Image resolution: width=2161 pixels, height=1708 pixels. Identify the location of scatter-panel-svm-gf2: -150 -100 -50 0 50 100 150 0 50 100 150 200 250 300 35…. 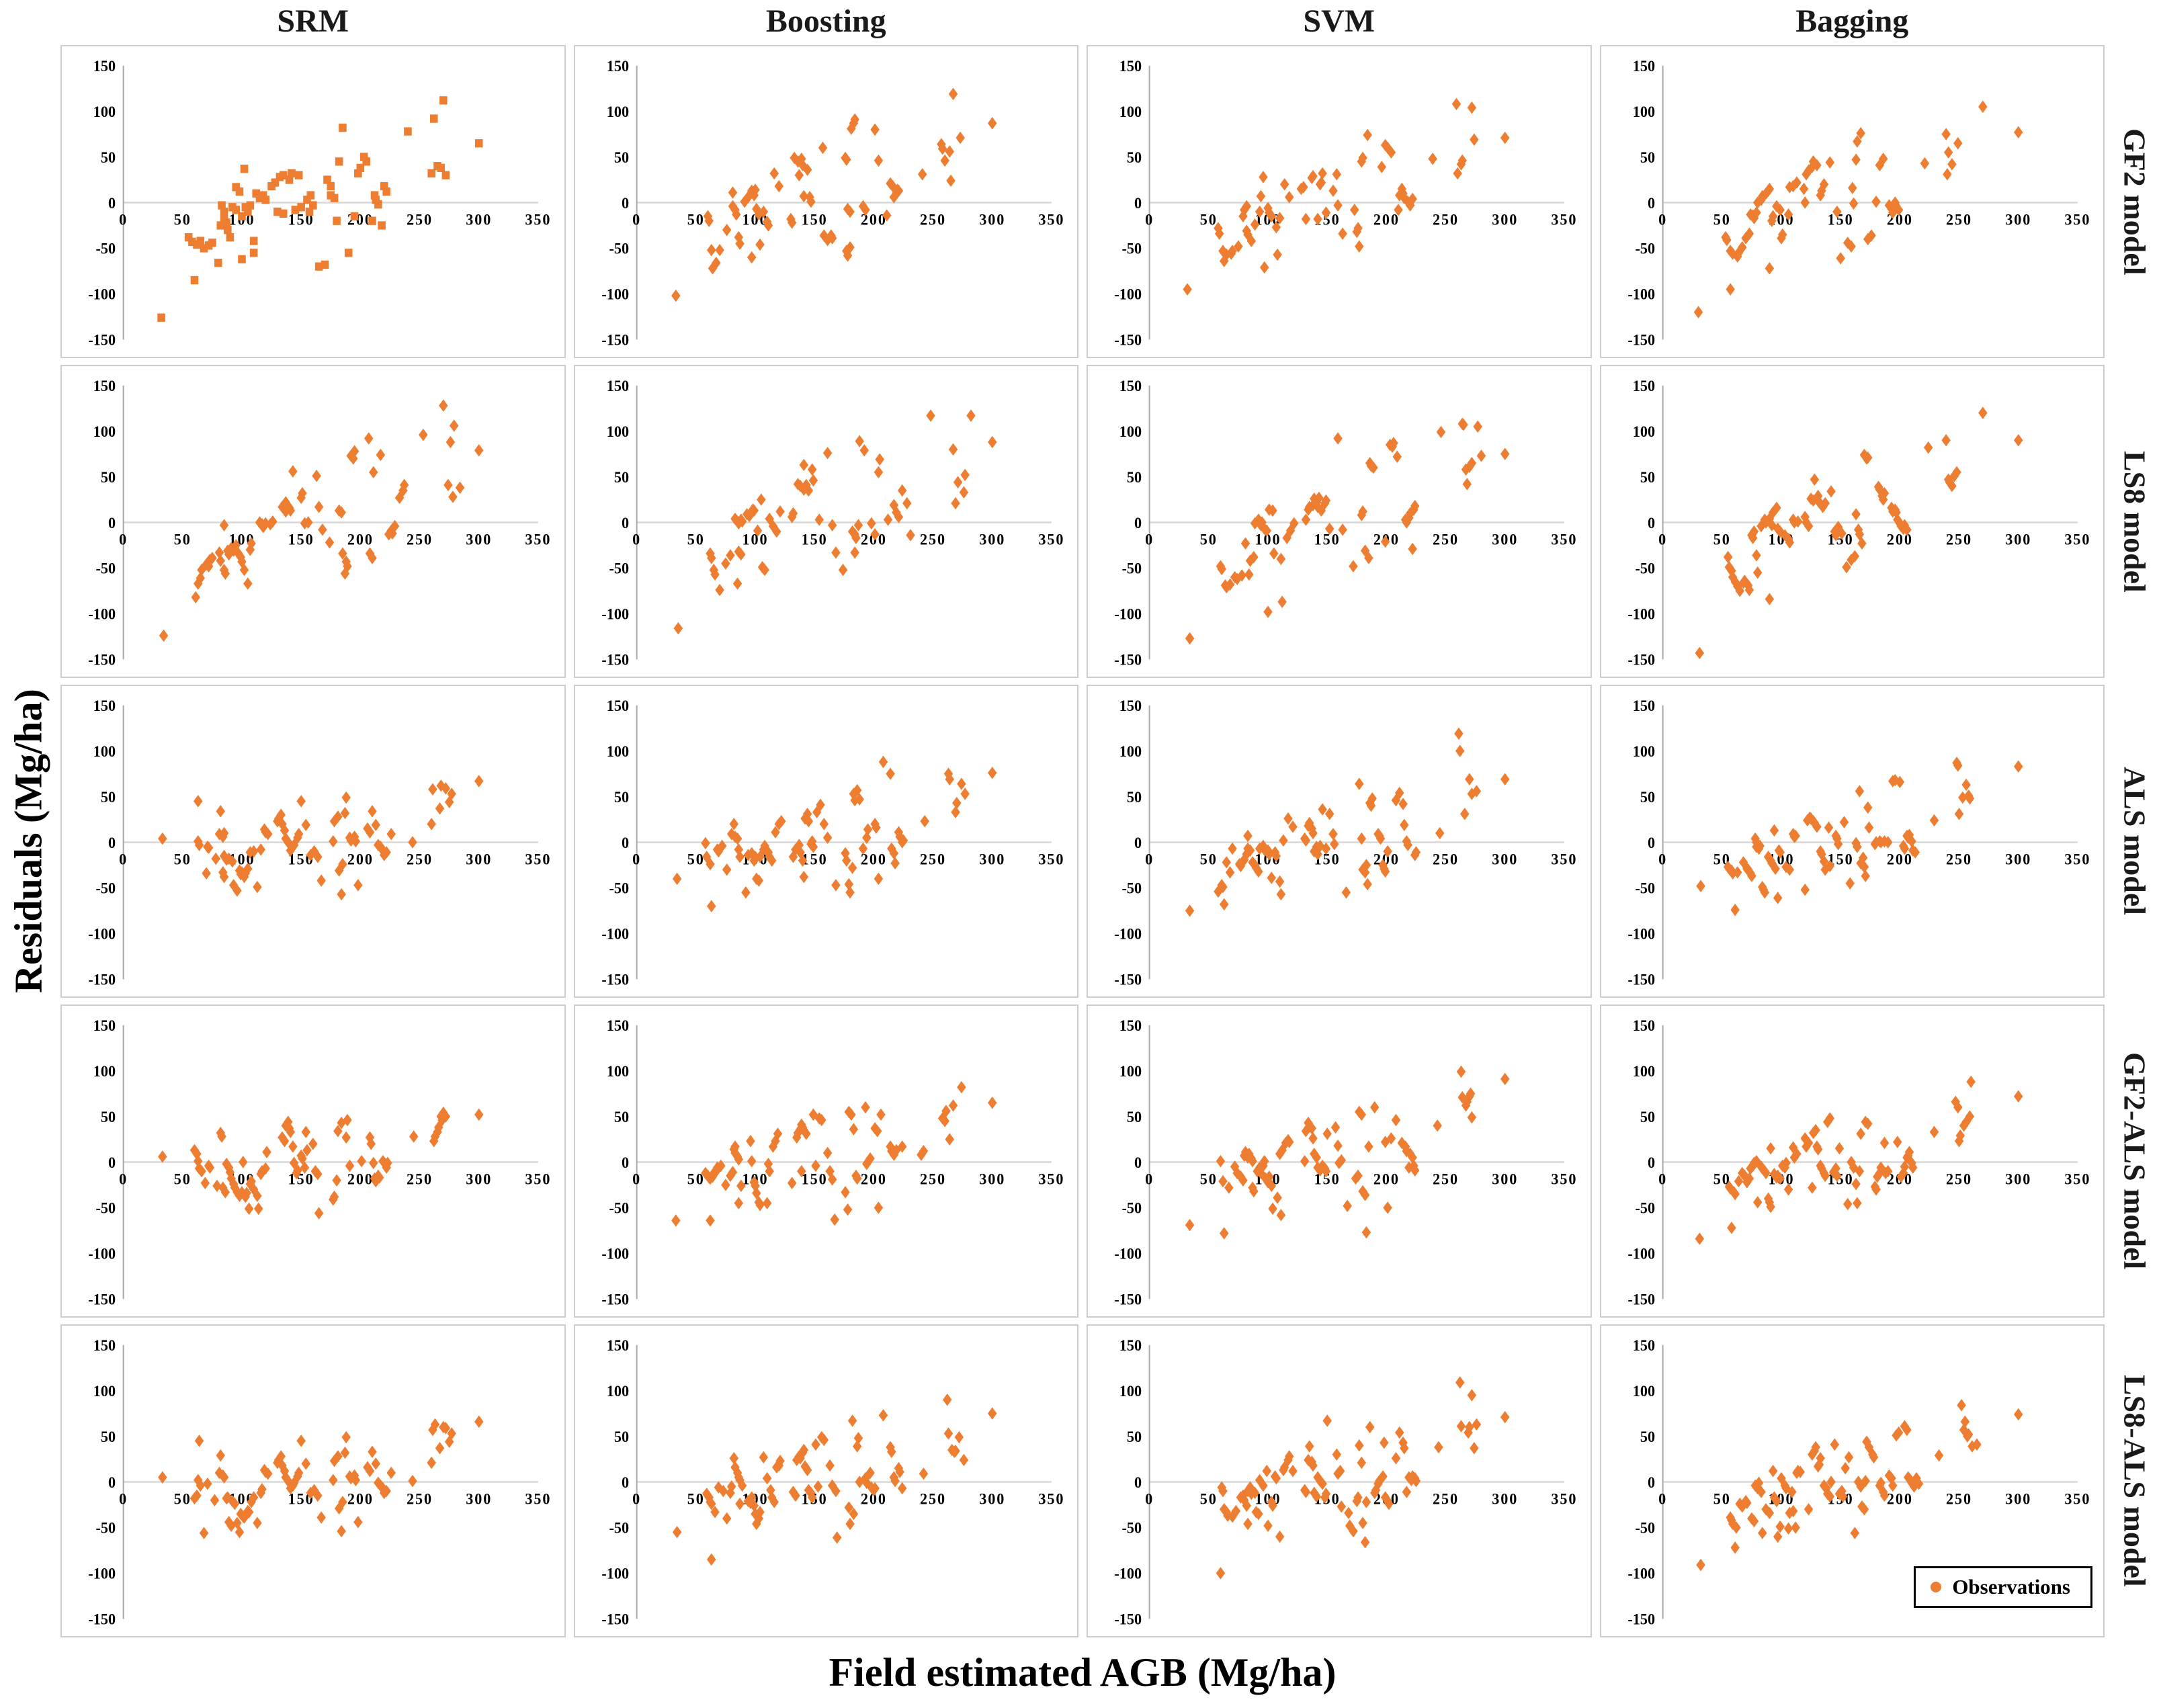
(1339, 201).